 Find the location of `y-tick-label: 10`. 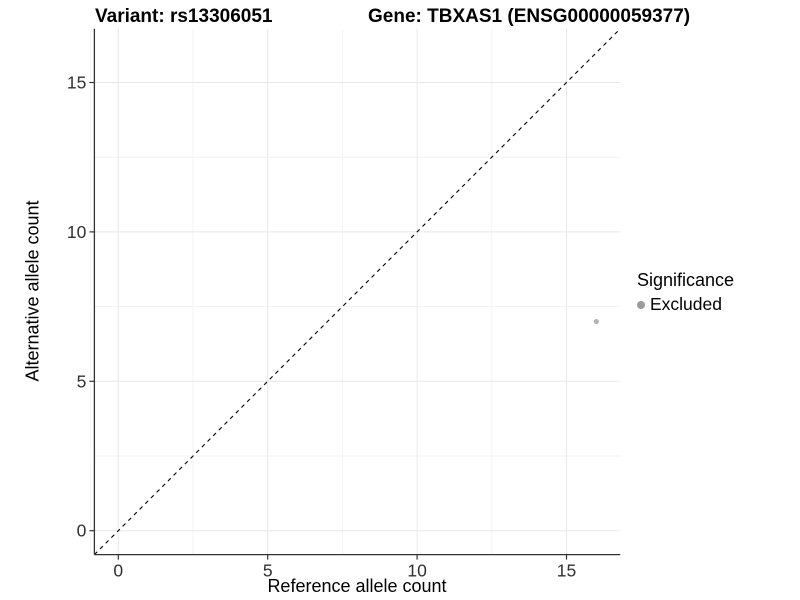

y-tick-label: 10 is located at coordinates (77, 232).